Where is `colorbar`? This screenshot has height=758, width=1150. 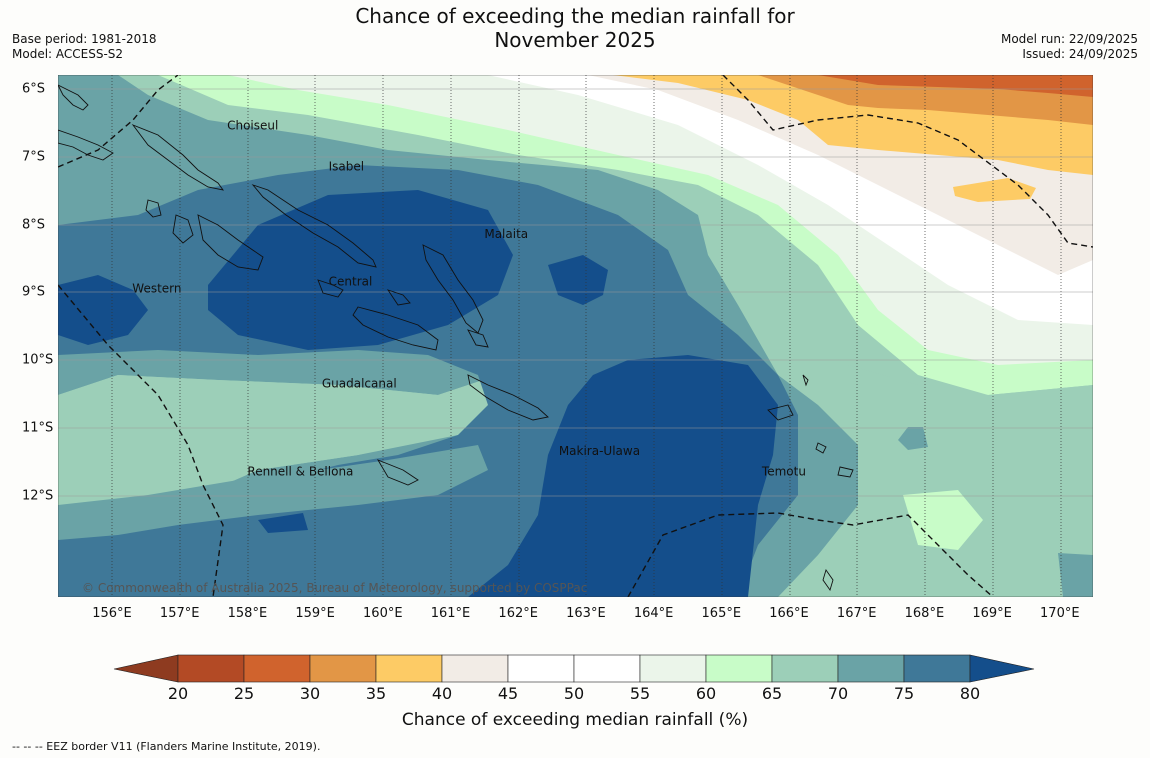 colorbar is located at coordinates (574, 668).